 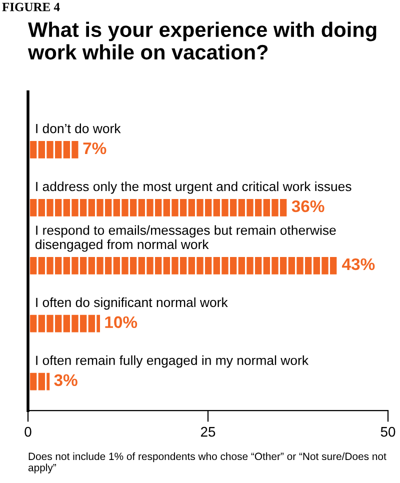 What do you see at coordinates (186, 238) in the screenshot?
I see `y-tick-label: I respond to emails/messages but remain otherwise disengaged from normal work` at bounding box center [186, 238].